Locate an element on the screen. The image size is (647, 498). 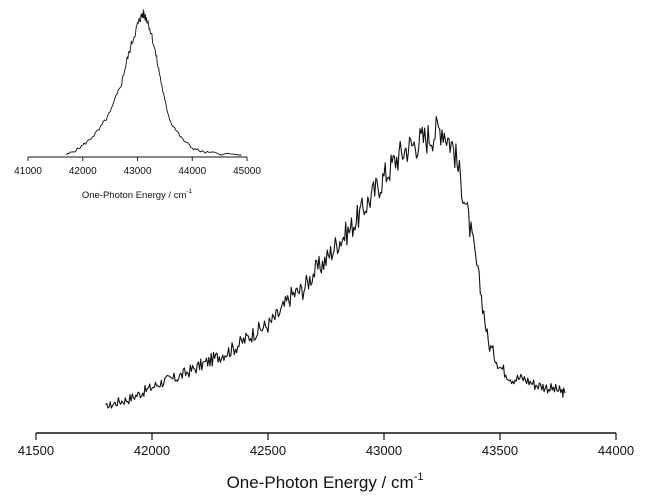
main-x-tick-label: 44000 is located at coordinates (616, 450).